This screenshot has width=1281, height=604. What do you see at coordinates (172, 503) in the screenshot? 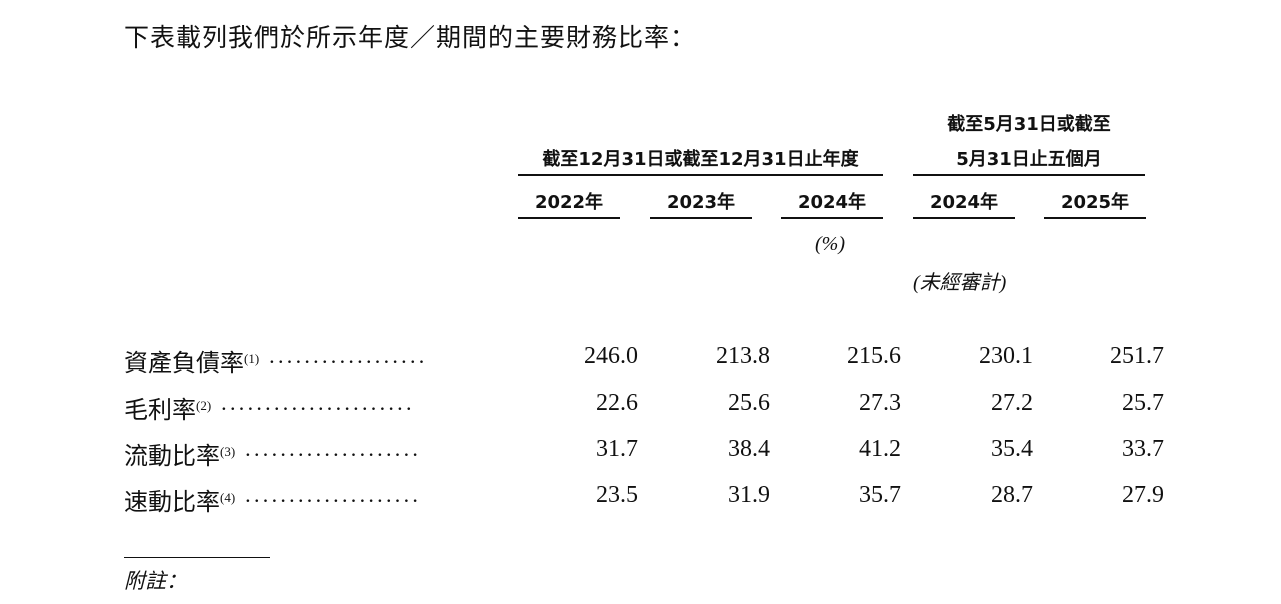
I see `row-label: 速動比率` at bounding box center [172, 503].